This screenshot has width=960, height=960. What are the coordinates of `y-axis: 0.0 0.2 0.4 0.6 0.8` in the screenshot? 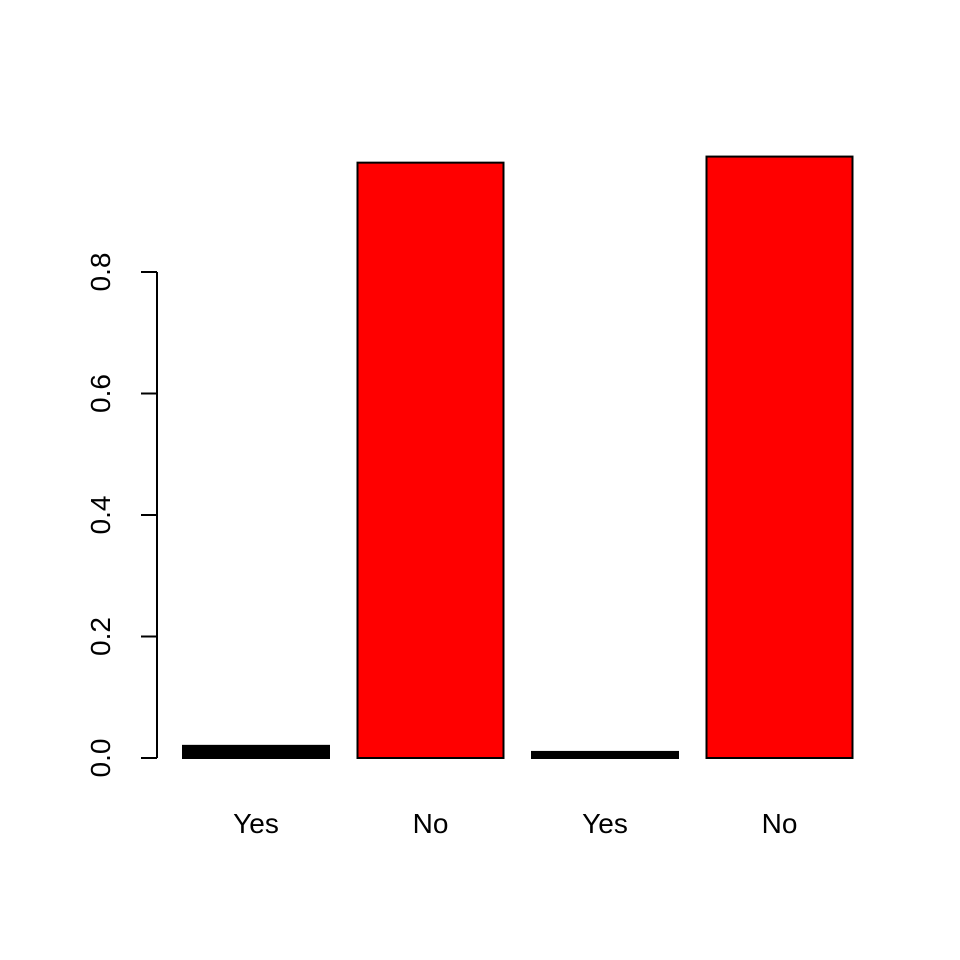 It's located at (121, 515).